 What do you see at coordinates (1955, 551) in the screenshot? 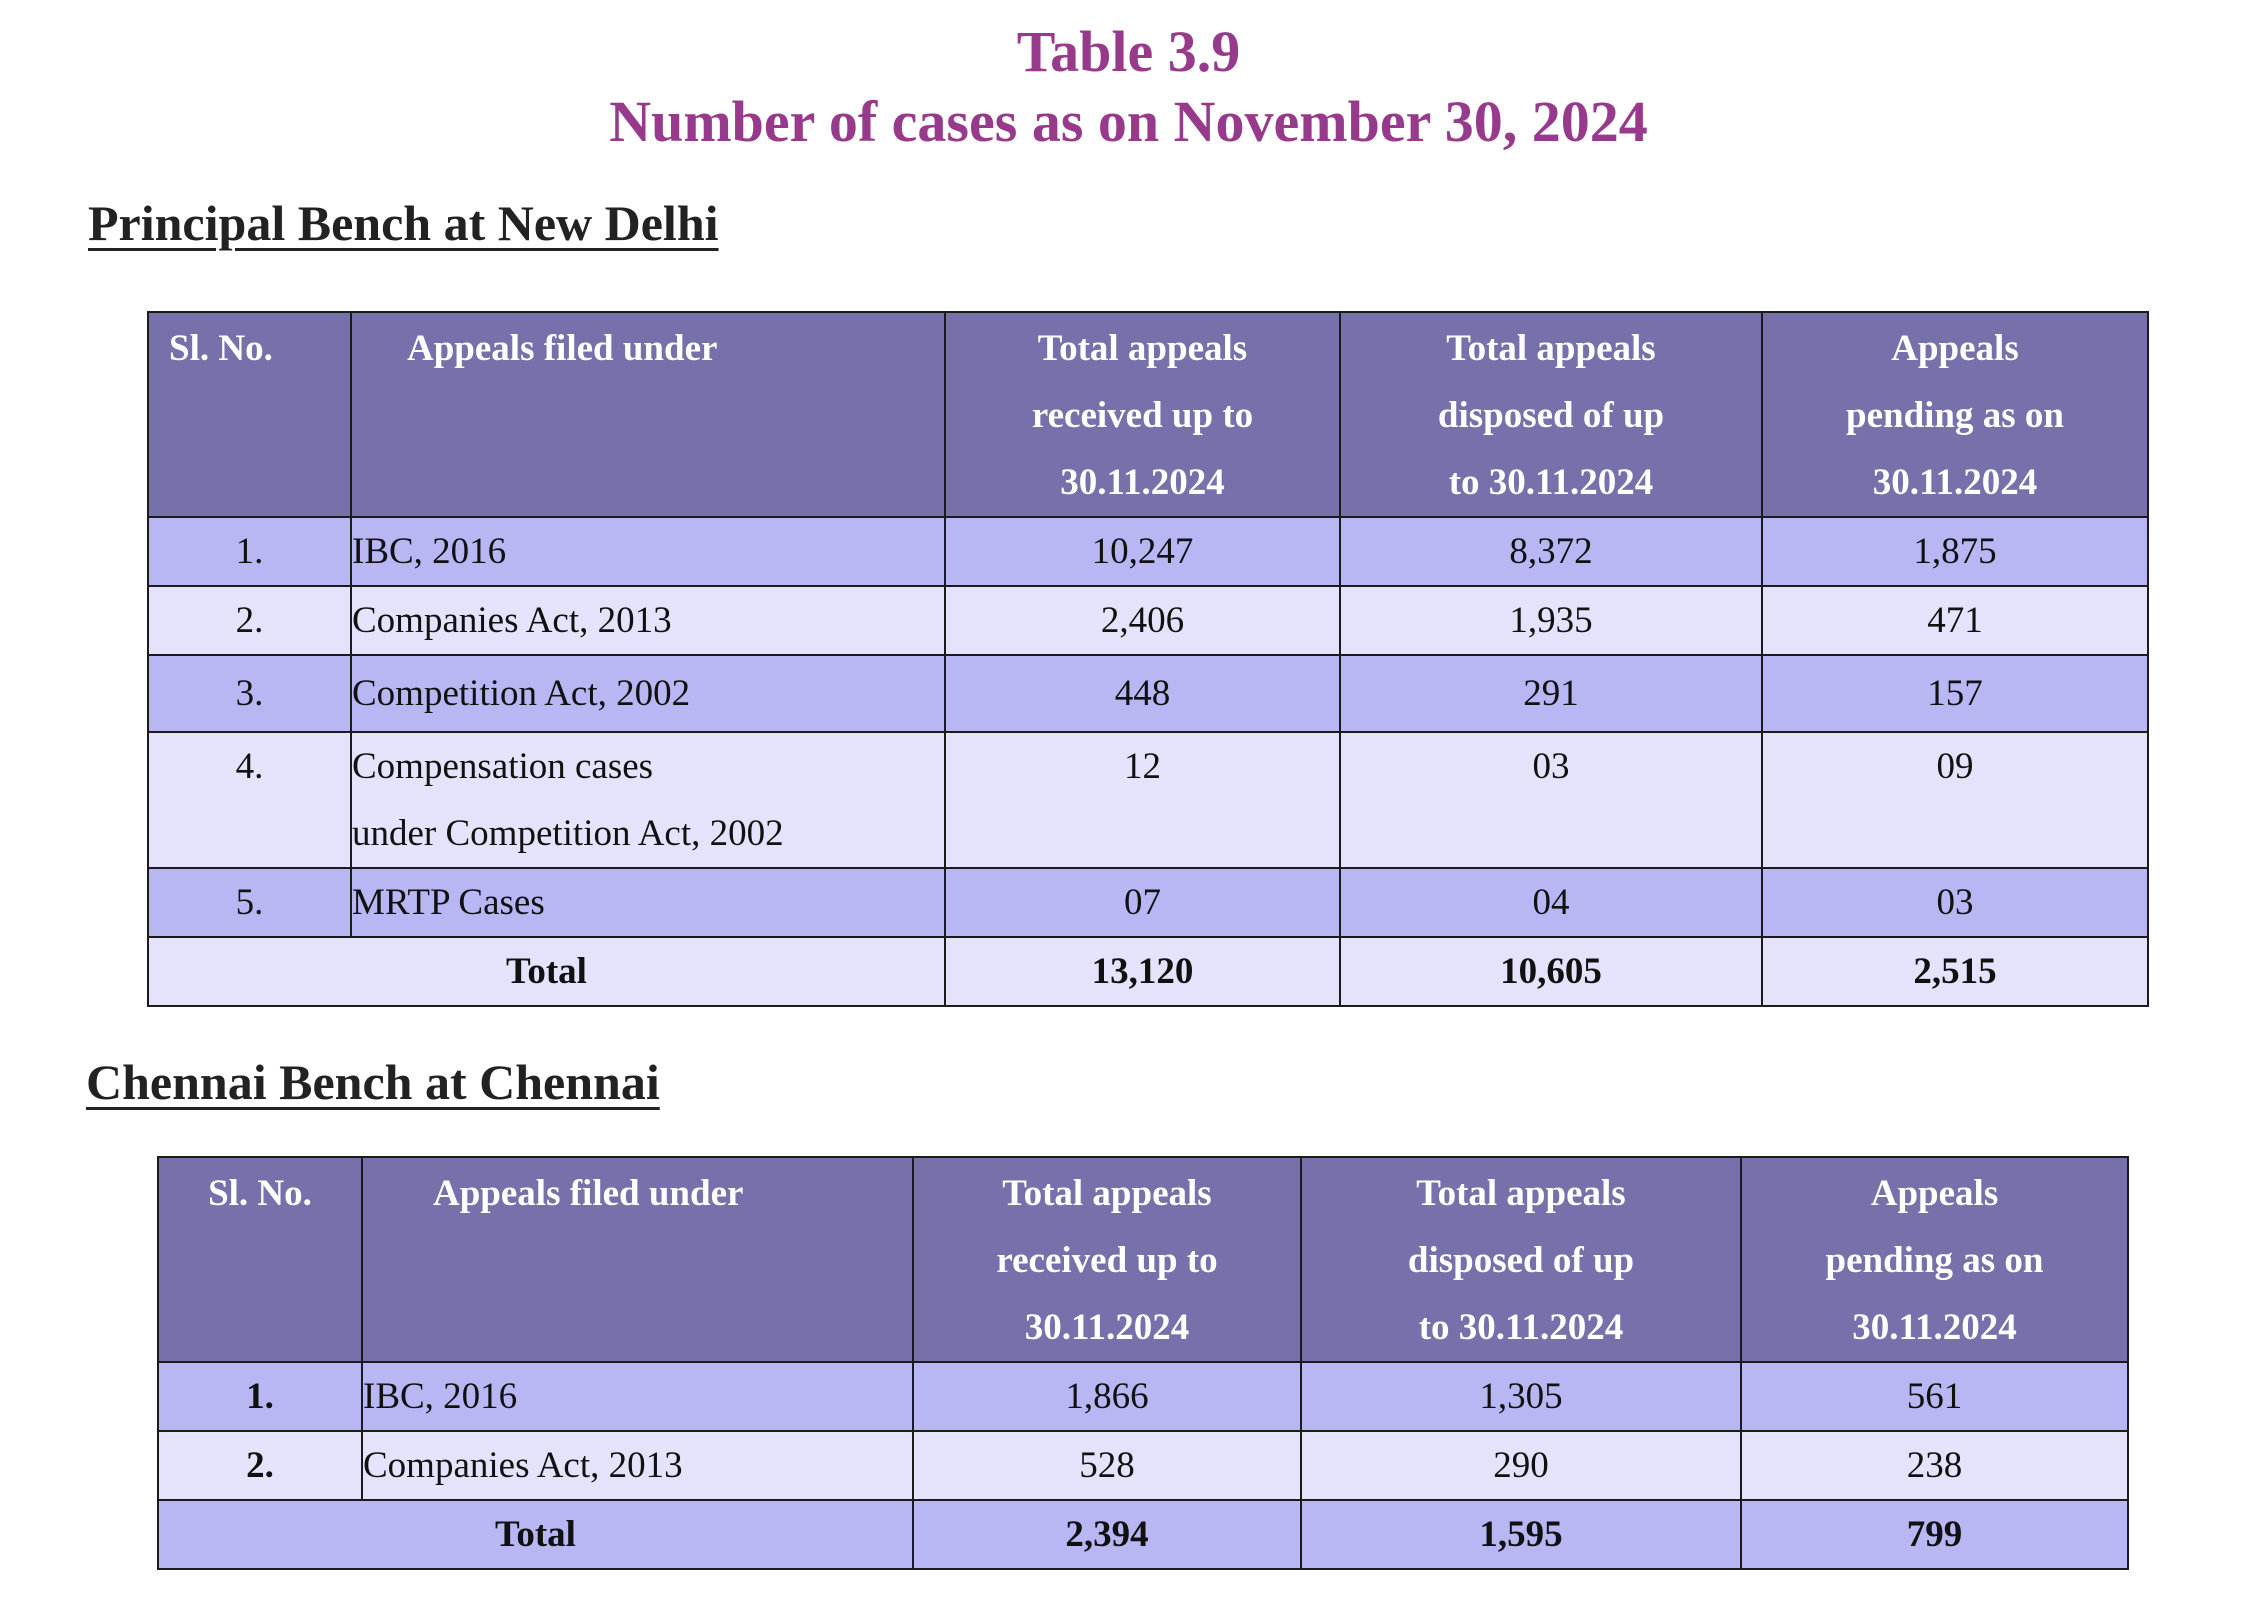
I see `pending-cell: 1,875` at bounding box center [1955, 551].